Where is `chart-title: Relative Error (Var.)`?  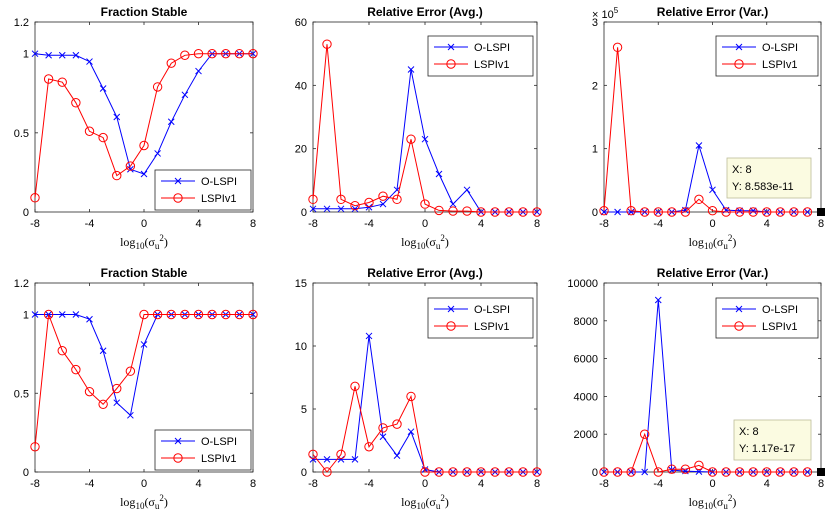 chart-title: Relative Error (Var.) is located at coordinates (712, 273).